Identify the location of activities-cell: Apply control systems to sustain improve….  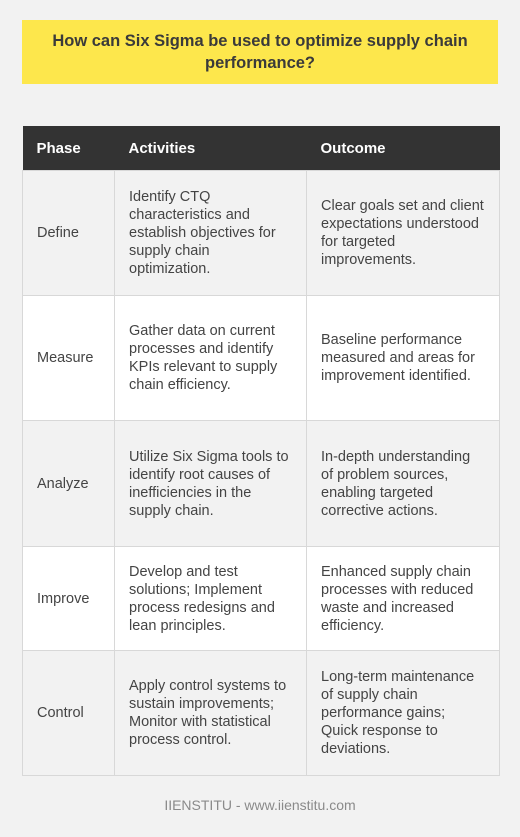
(210, 713).